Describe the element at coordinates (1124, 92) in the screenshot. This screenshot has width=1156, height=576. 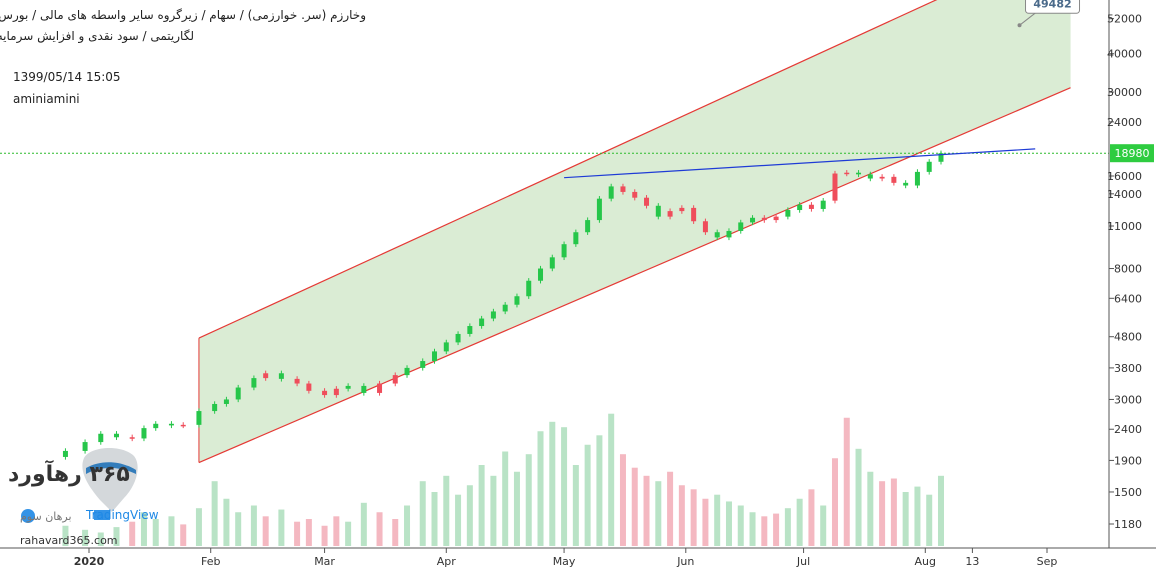
I see `price-tick-label: 30000` at that location.